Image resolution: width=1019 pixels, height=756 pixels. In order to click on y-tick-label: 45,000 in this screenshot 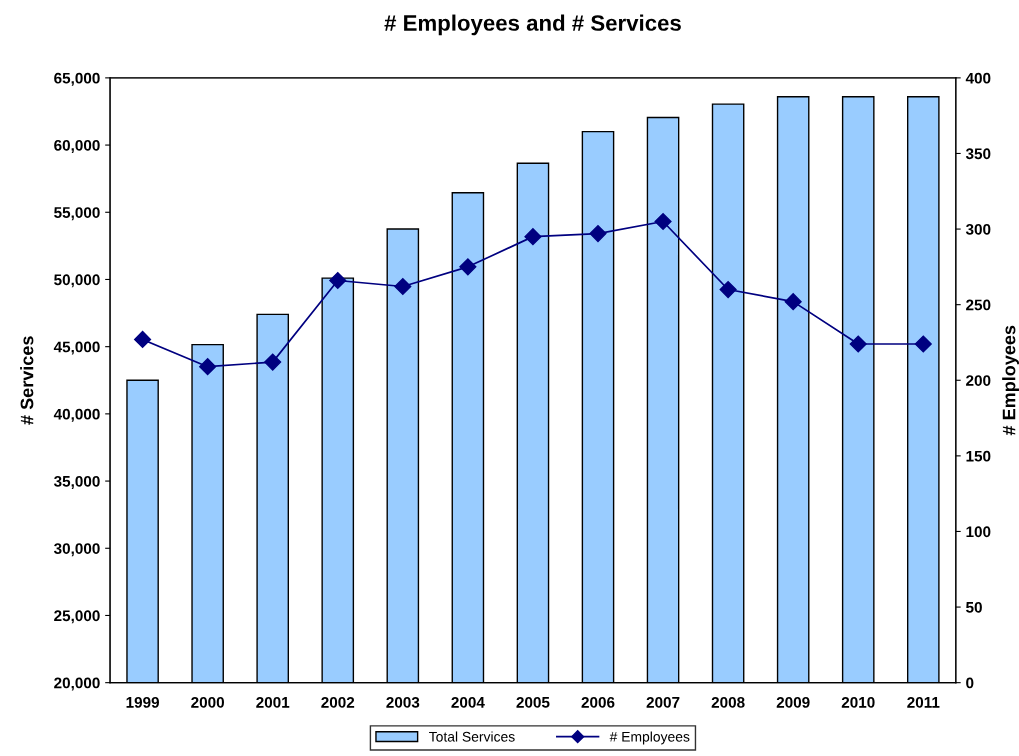, I will do `click(76, 348)`.